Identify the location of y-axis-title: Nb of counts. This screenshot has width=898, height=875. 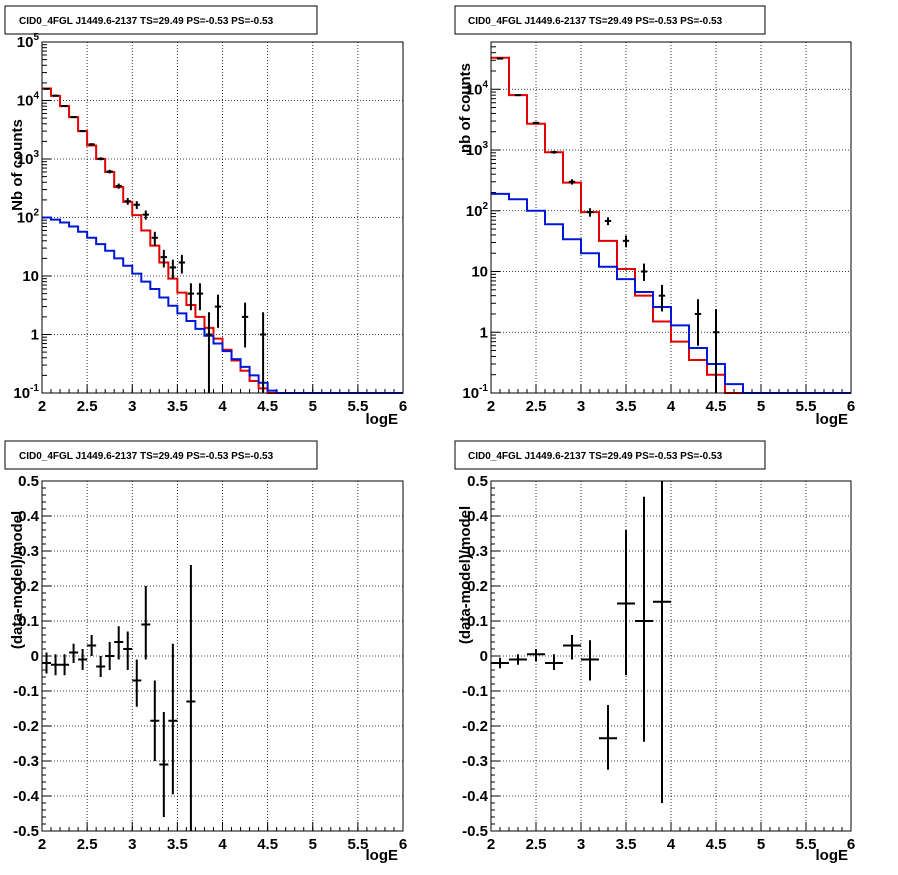
(17, 165).